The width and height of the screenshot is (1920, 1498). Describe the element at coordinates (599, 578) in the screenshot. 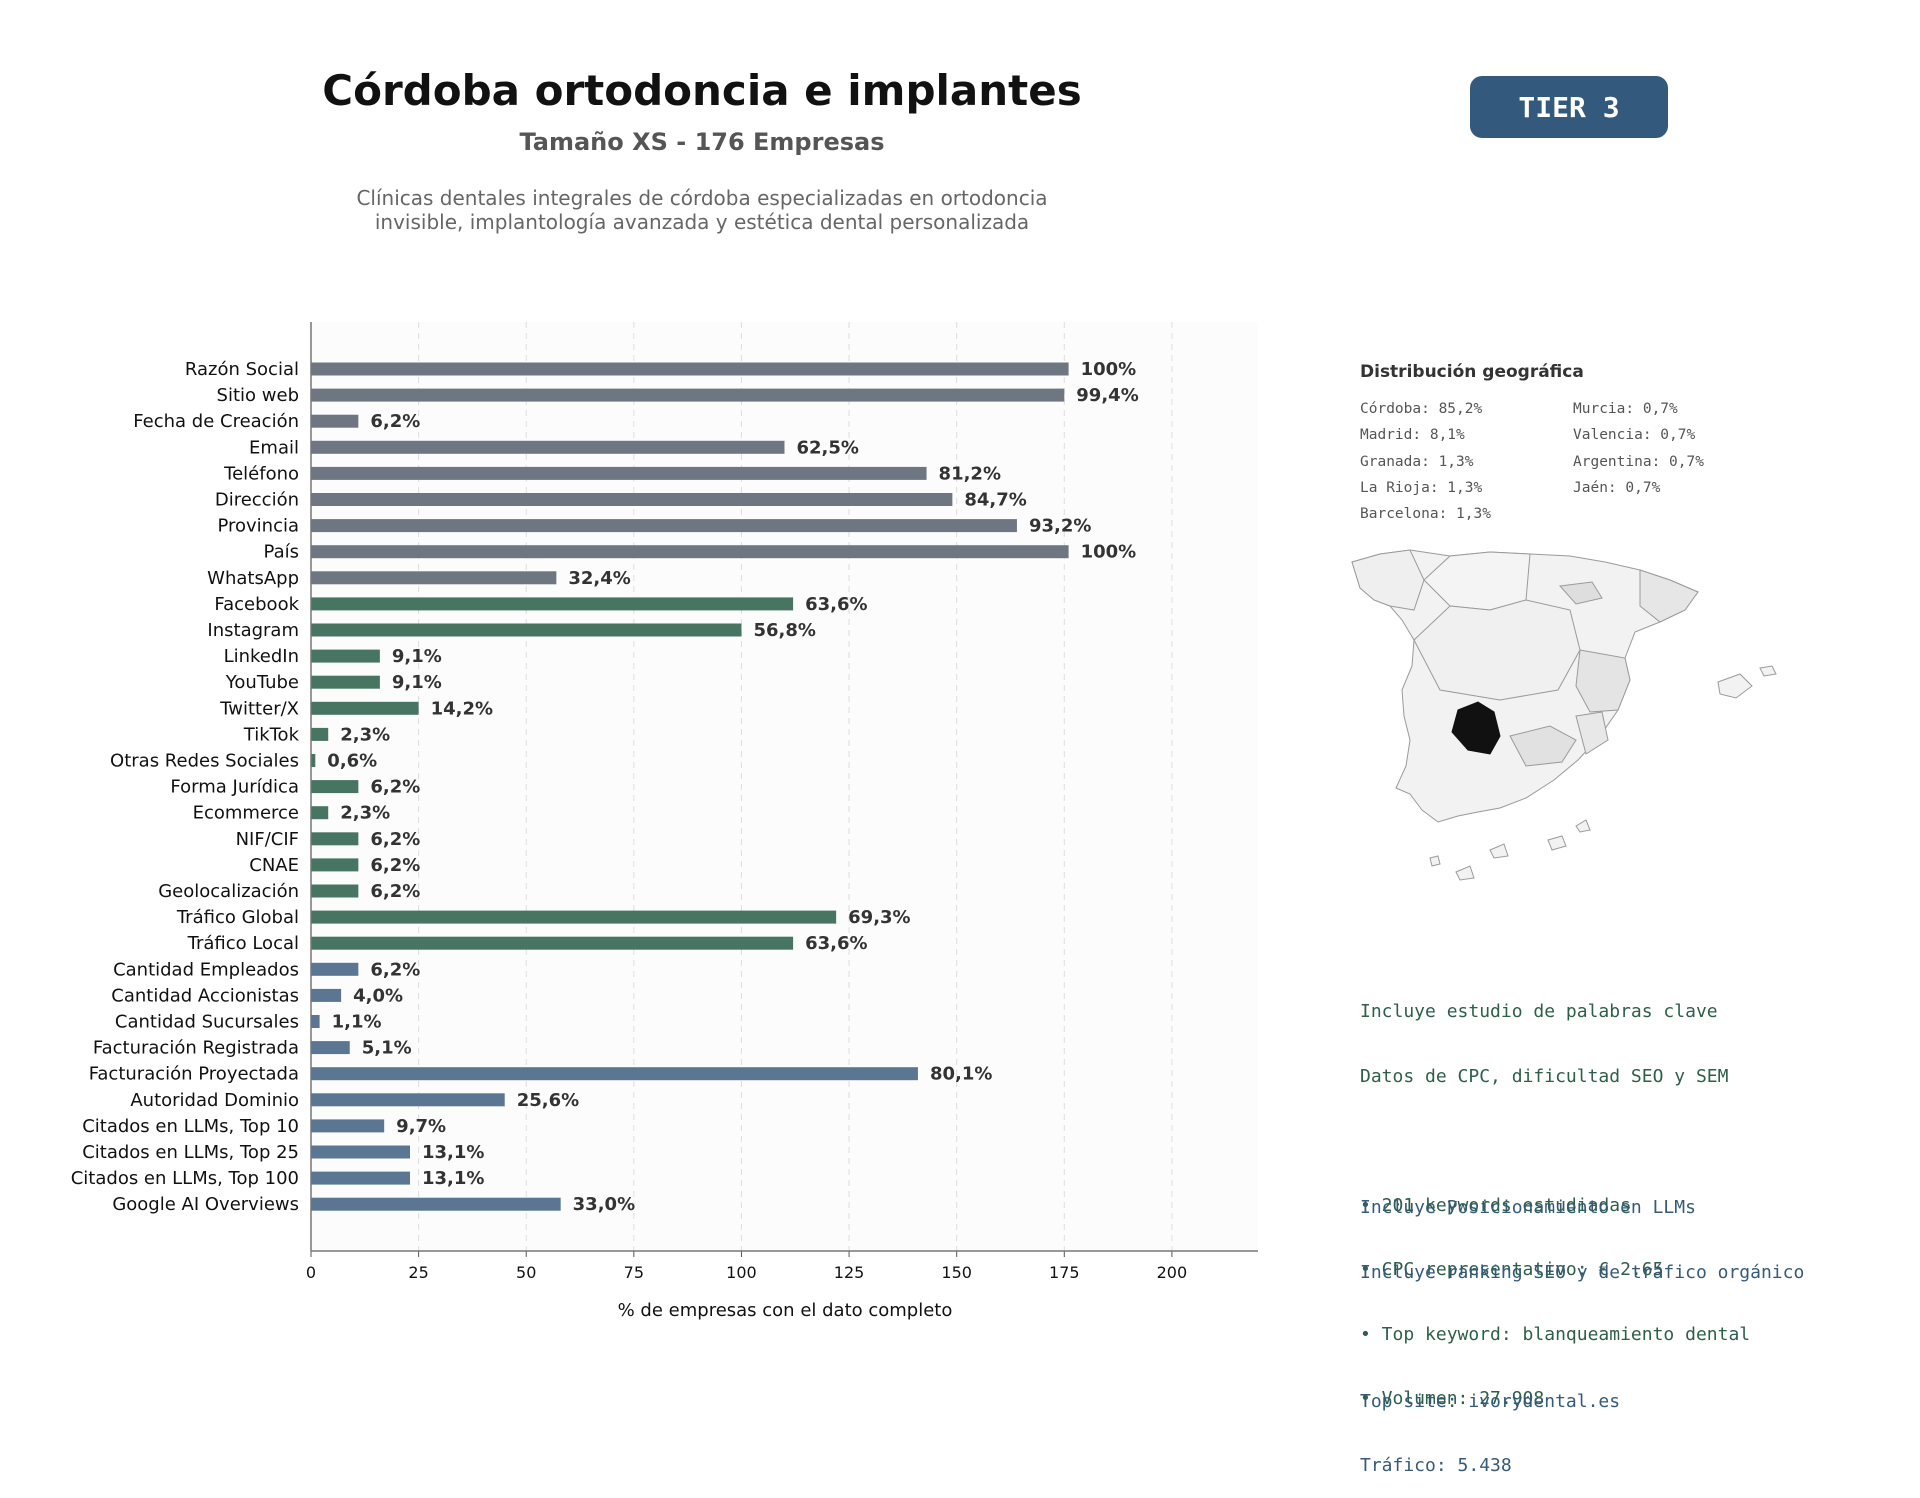

I see `value-label: 32,4%` at that location.